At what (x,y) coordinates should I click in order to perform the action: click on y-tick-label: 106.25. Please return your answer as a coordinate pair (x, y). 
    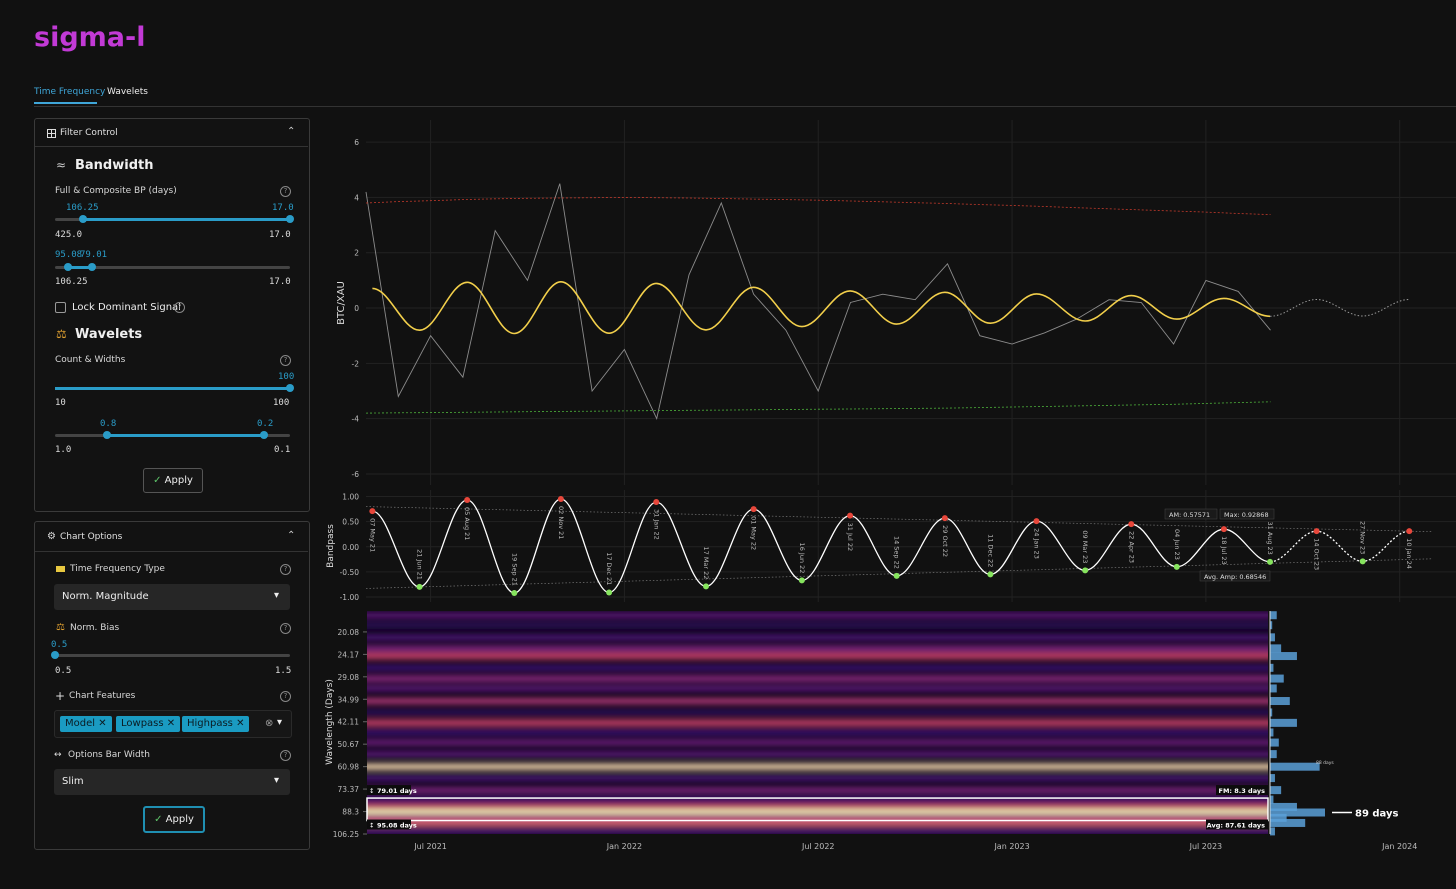
    Looking at the image, I should click on (346, 834).